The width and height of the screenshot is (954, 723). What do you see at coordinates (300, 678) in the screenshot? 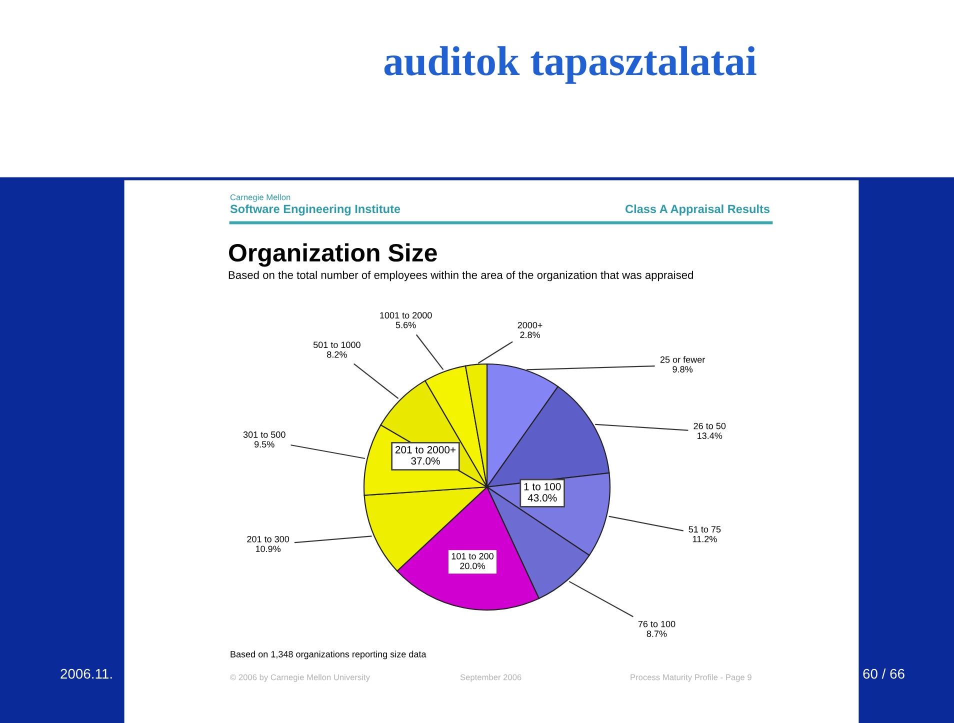
I see `text: © 2006 by Carnegie Mellon University` at bounding box center [300, 678].